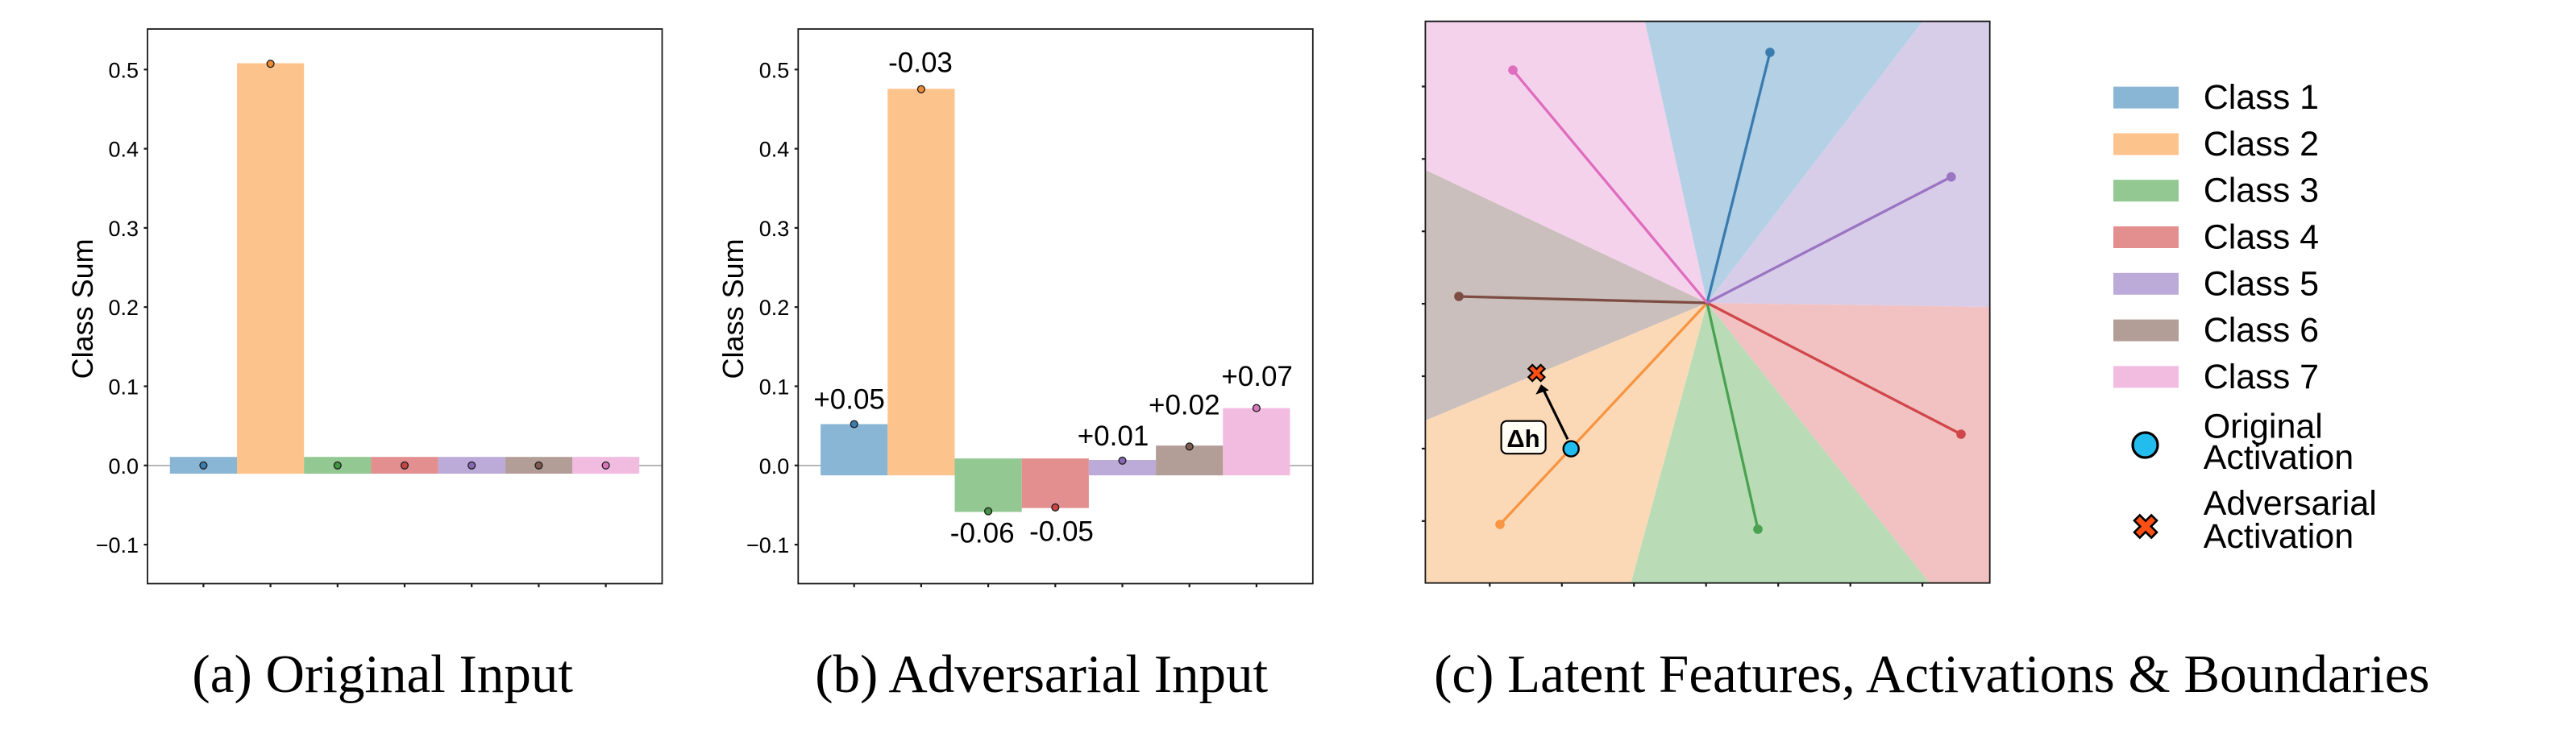  I want to click on svg-text: +0.07, so click(1257, 377).